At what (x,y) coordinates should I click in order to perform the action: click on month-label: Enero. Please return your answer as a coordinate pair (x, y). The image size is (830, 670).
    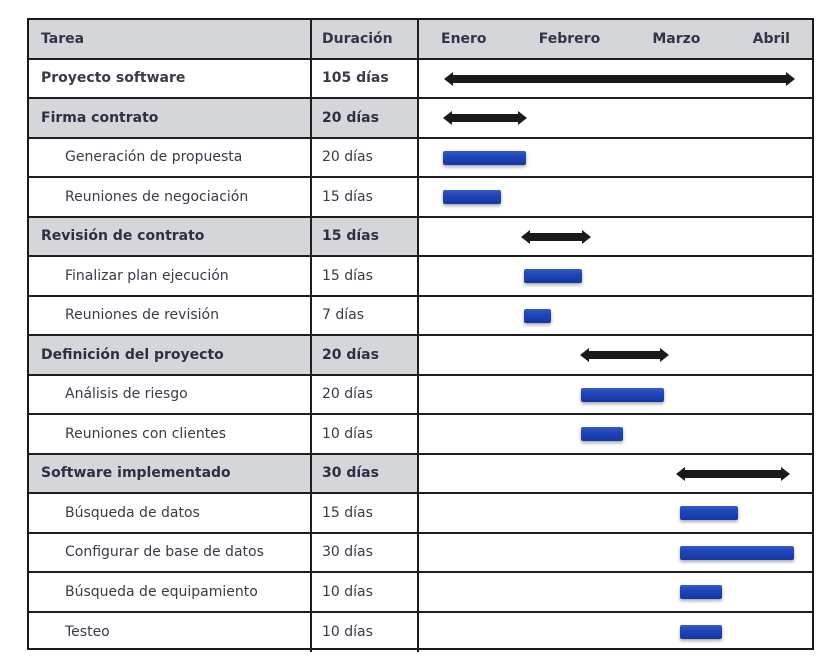
    Looking at the image, I should click on (464, 38).